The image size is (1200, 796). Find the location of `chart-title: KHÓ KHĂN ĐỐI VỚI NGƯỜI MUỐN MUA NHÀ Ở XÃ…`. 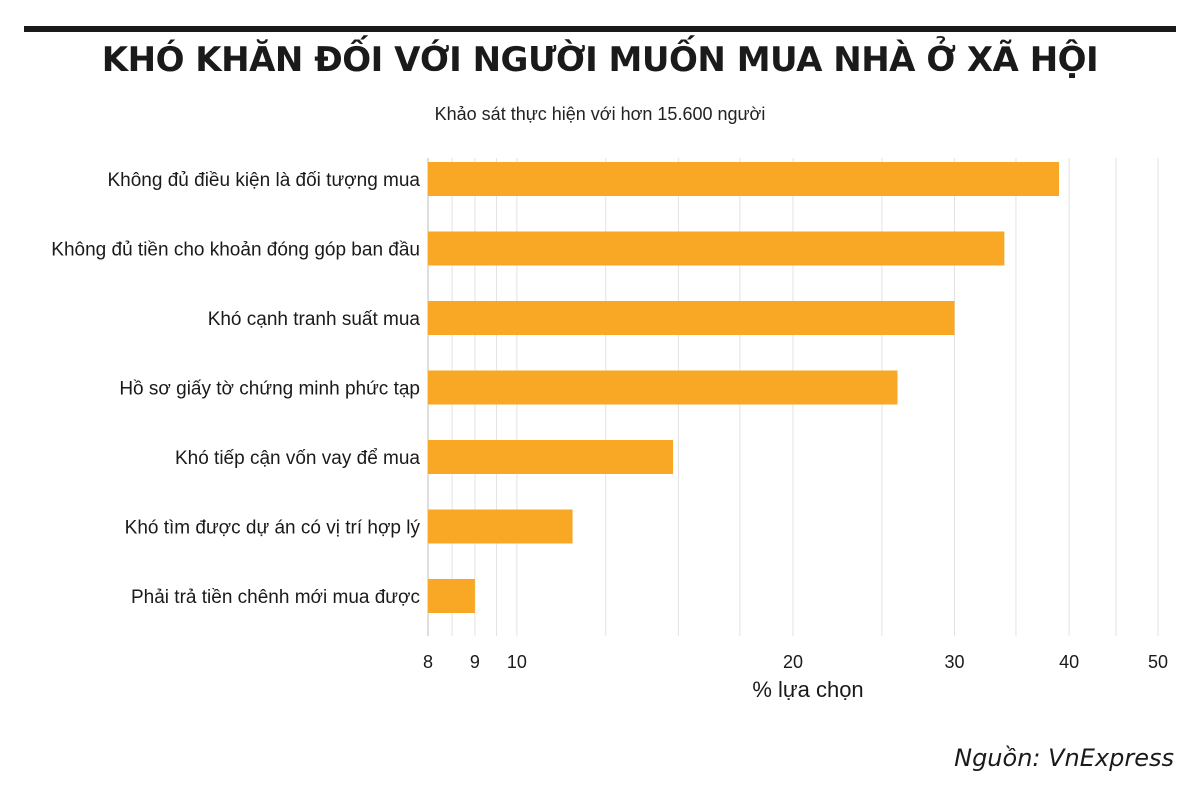

chart-title: KHÓ KHĂN ĐỐI VỚI NGƯỜI MUỐN MUA NHÀ Ở XÃ… is located at coordinates (600, 60).